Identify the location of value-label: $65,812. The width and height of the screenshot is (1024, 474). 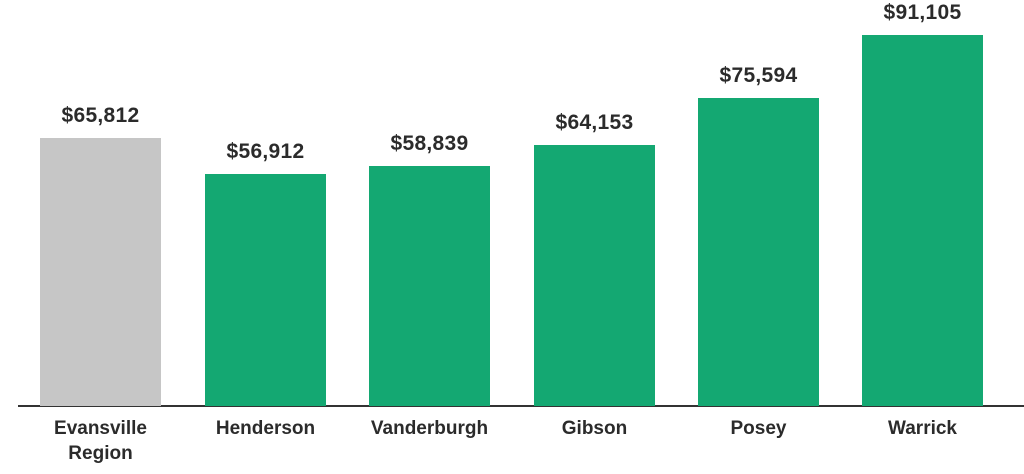
(100, 115).